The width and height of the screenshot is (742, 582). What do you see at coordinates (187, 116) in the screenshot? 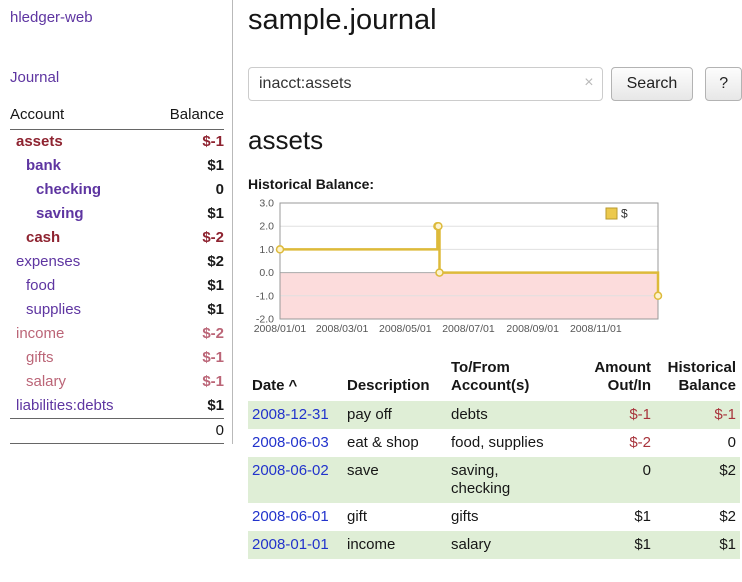
I see `accounts-header-balance: Balance` at bounding box center [187, 116].